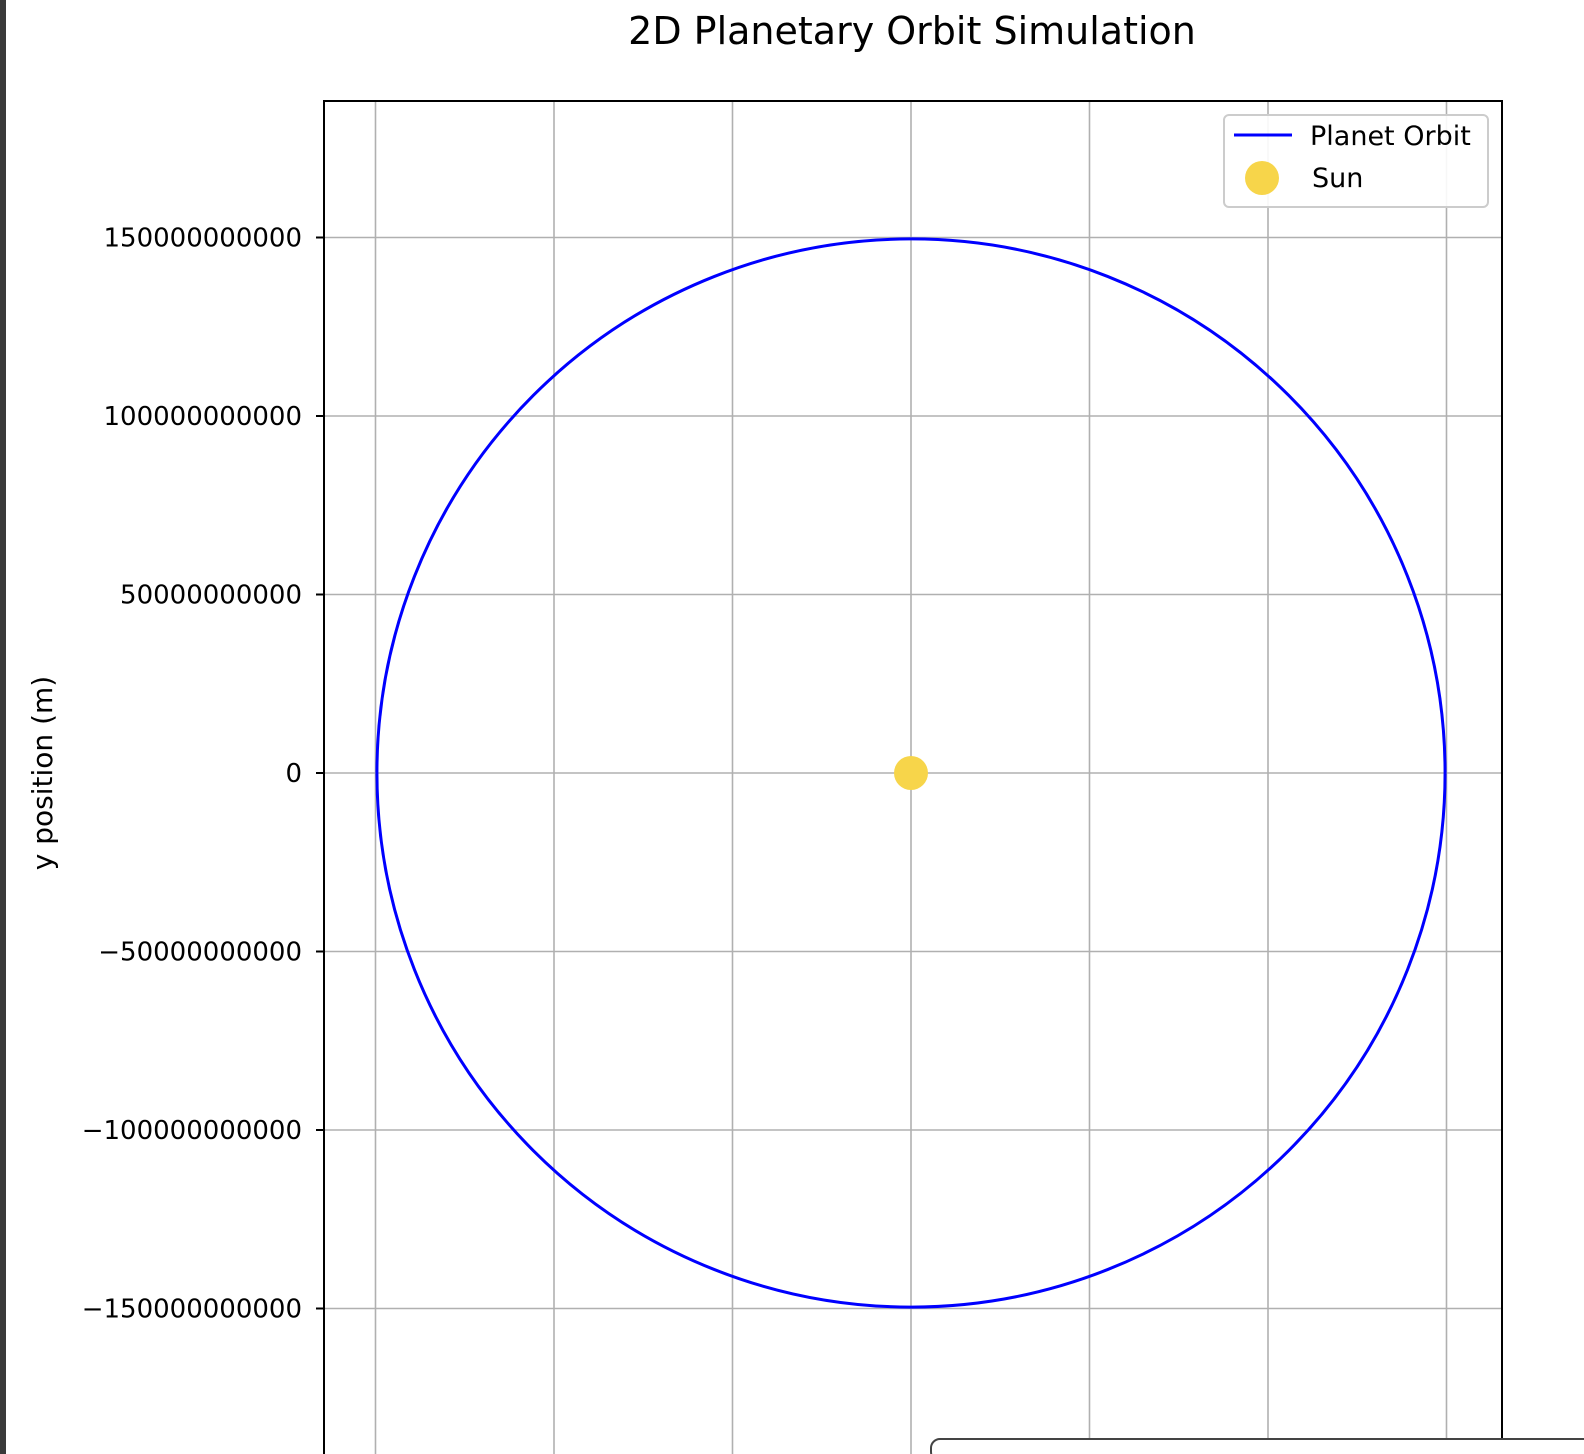  What do you see at coordinates (202, 417) in the screenshot?
I see `y-tick-label: 100000000000` at bounding box center [202, 417].